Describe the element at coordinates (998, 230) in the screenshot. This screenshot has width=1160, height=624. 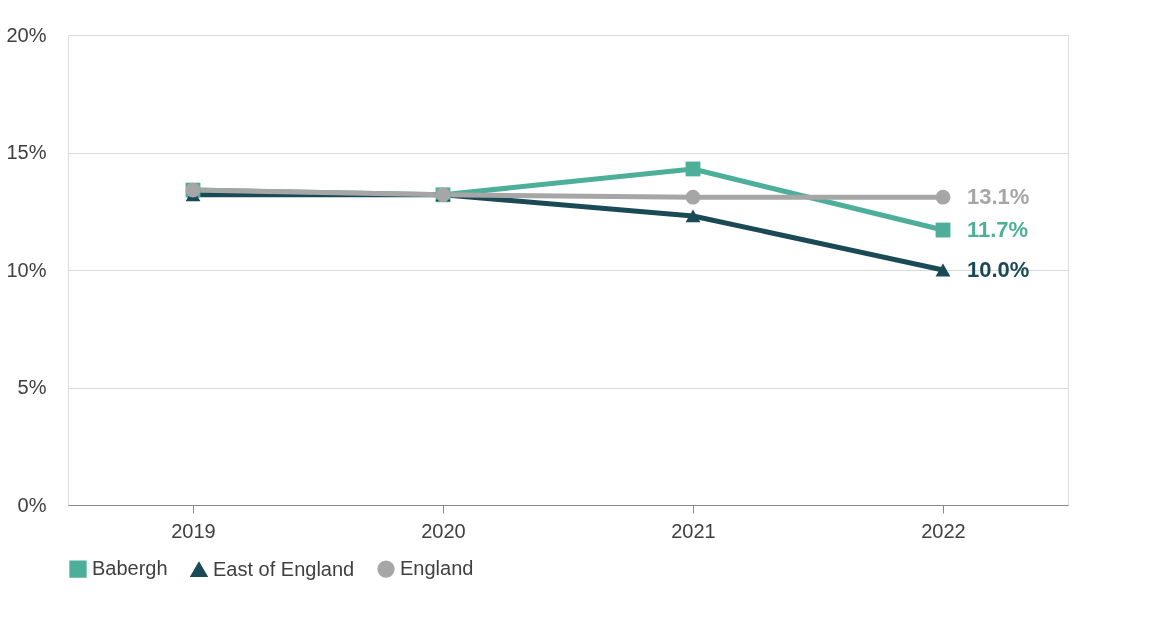
I see `data-label: 11.7%` at that location.